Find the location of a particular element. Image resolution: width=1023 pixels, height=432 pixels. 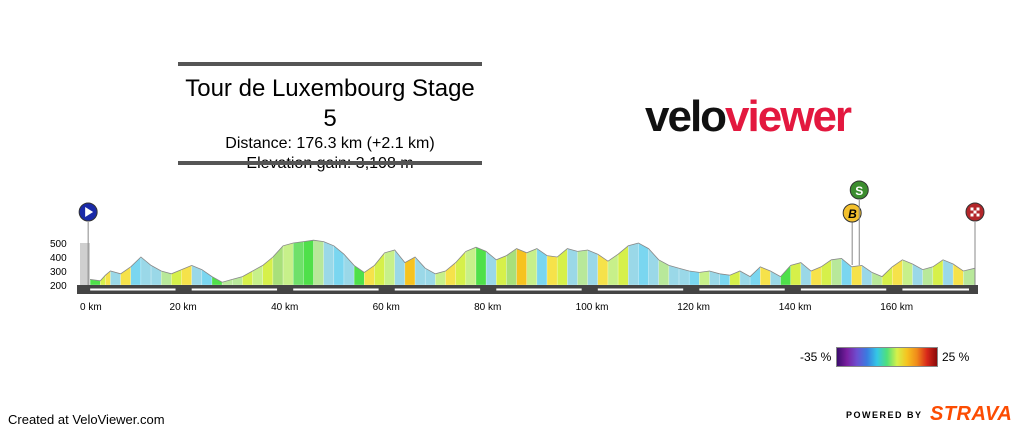

sprint-marker-label: S is located at coordinates (859, 191).